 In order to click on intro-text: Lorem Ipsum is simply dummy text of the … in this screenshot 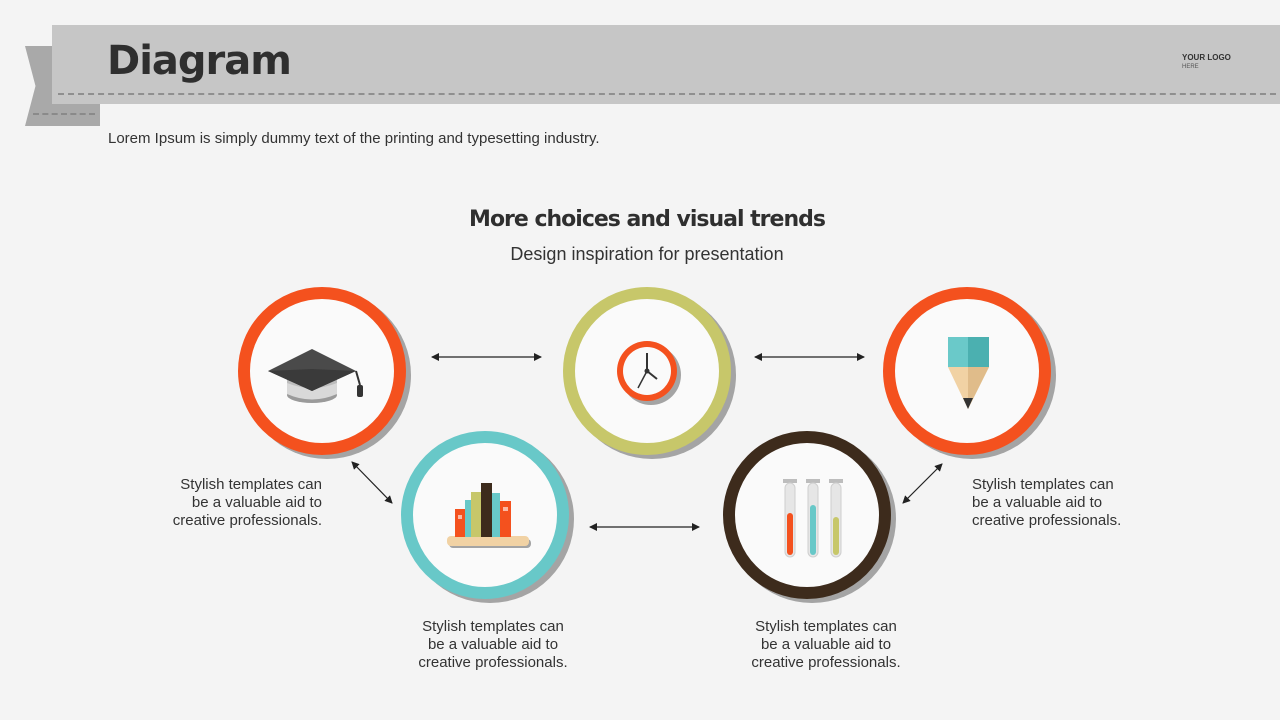, I will do `click(354, 138)`.